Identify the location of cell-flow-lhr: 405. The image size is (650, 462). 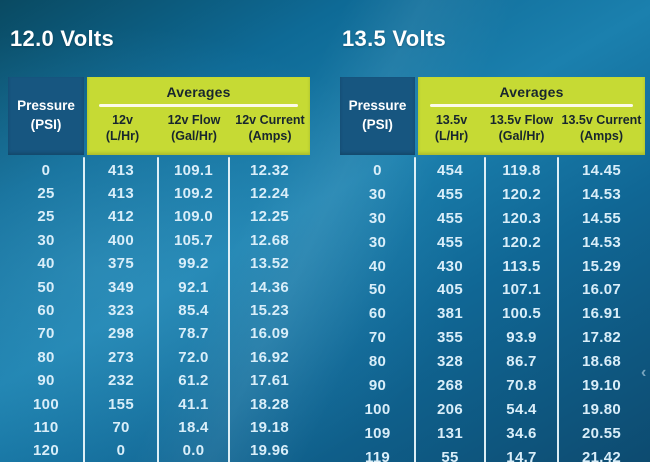
(450, 290).